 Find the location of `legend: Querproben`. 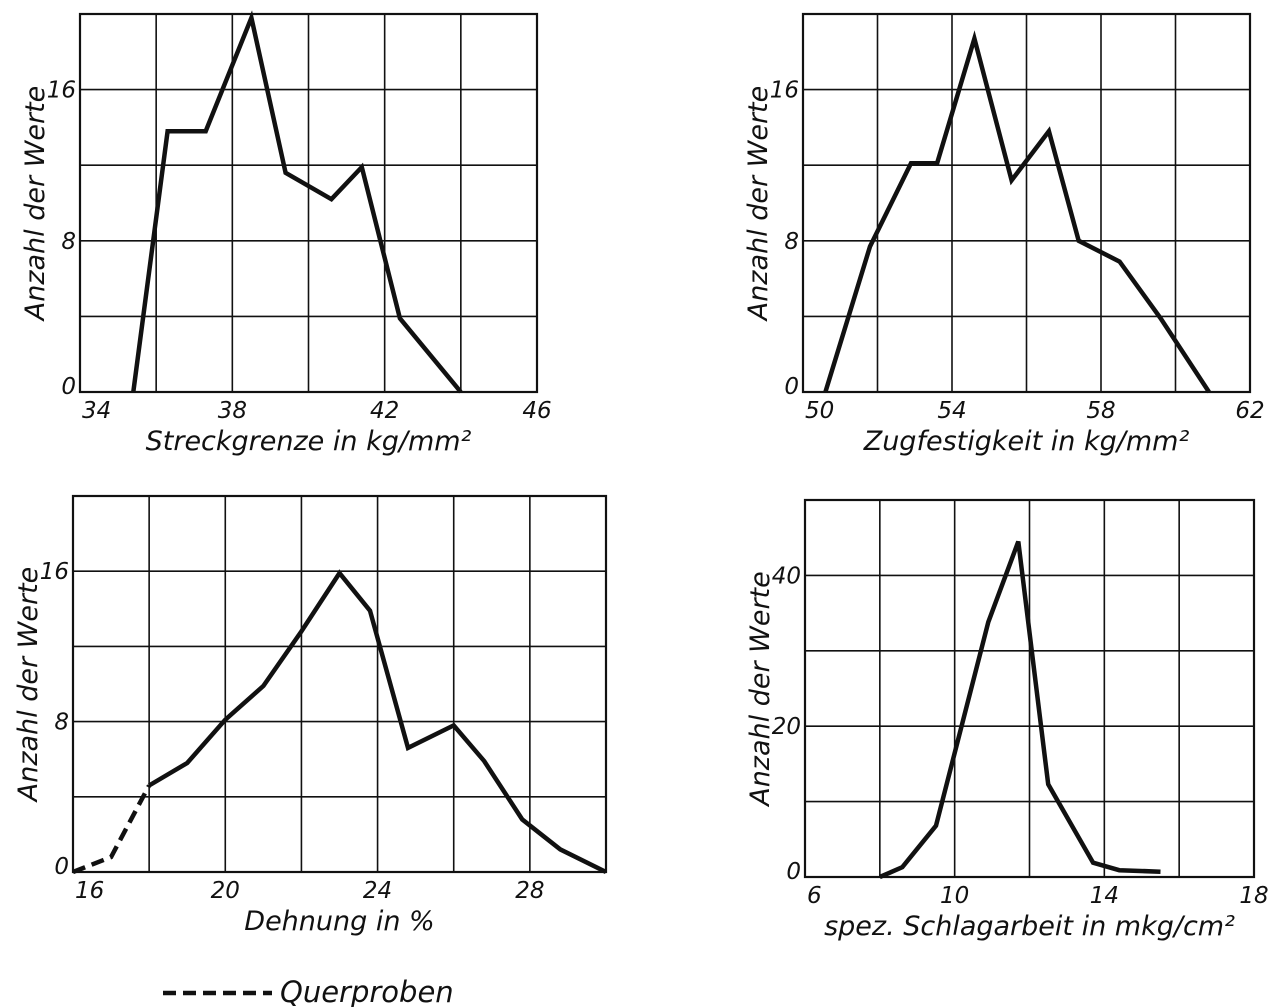

legend: Querproben is located at coordinates (308, 991).